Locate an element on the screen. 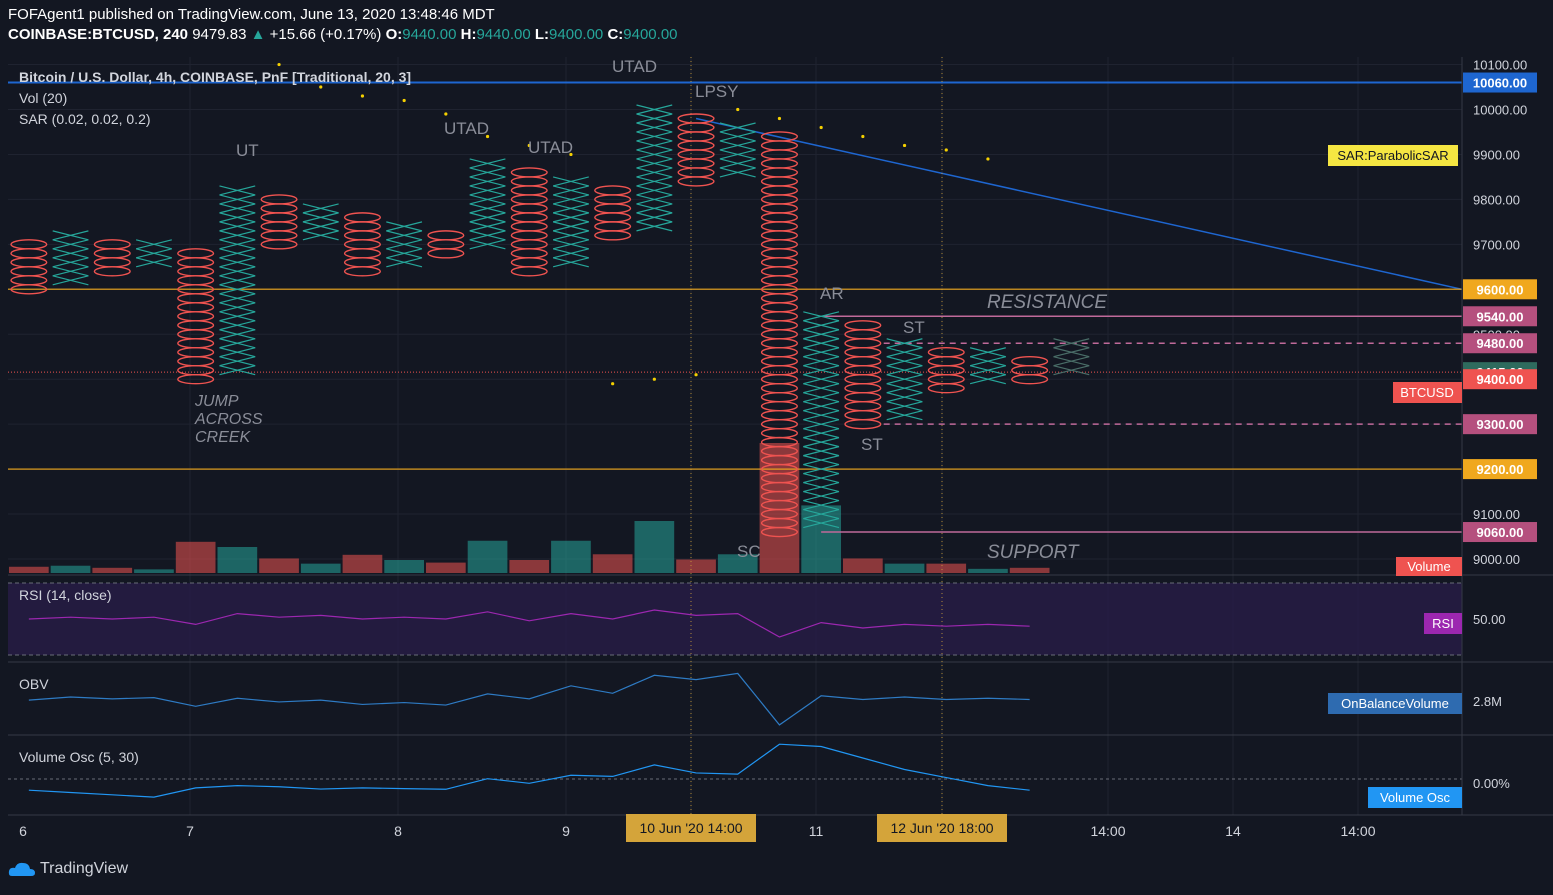  sar-label-box is located at coordinates (1393, 155).